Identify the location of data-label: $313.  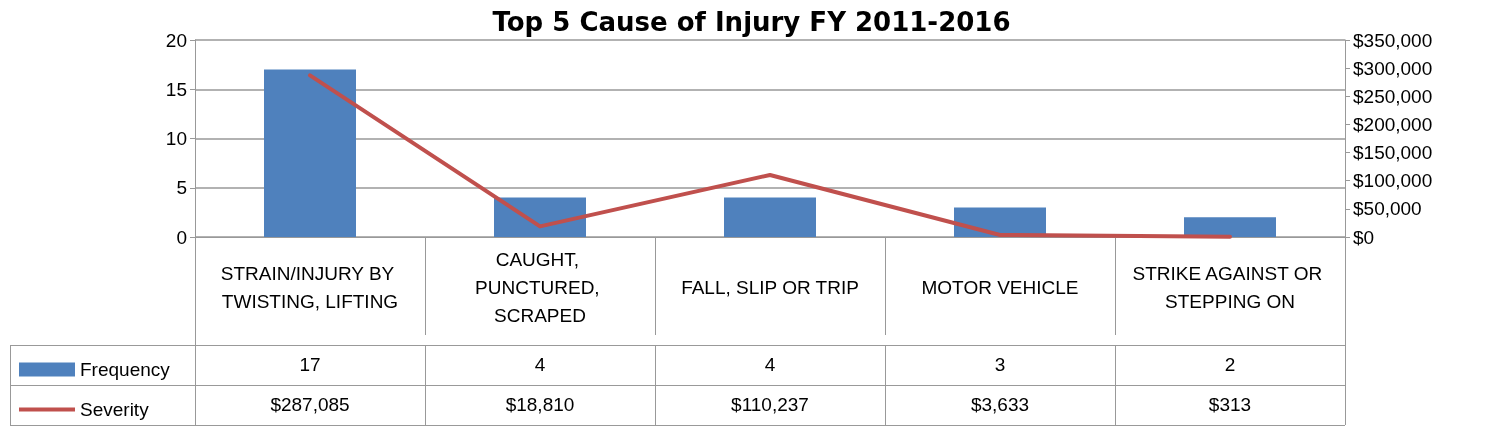
(1230, 405).